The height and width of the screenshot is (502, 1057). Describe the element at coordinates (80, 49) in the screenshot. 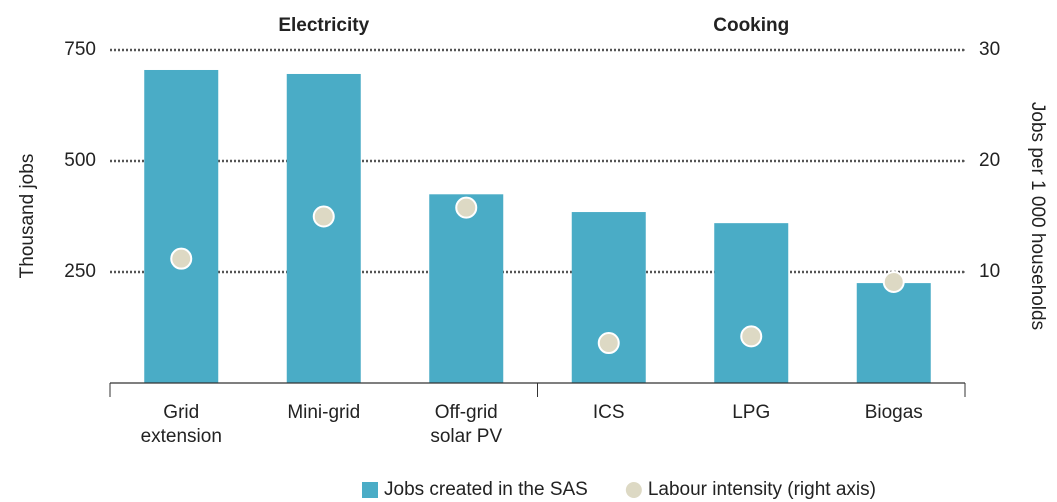

I see `y-tick-label: 750` at that location.